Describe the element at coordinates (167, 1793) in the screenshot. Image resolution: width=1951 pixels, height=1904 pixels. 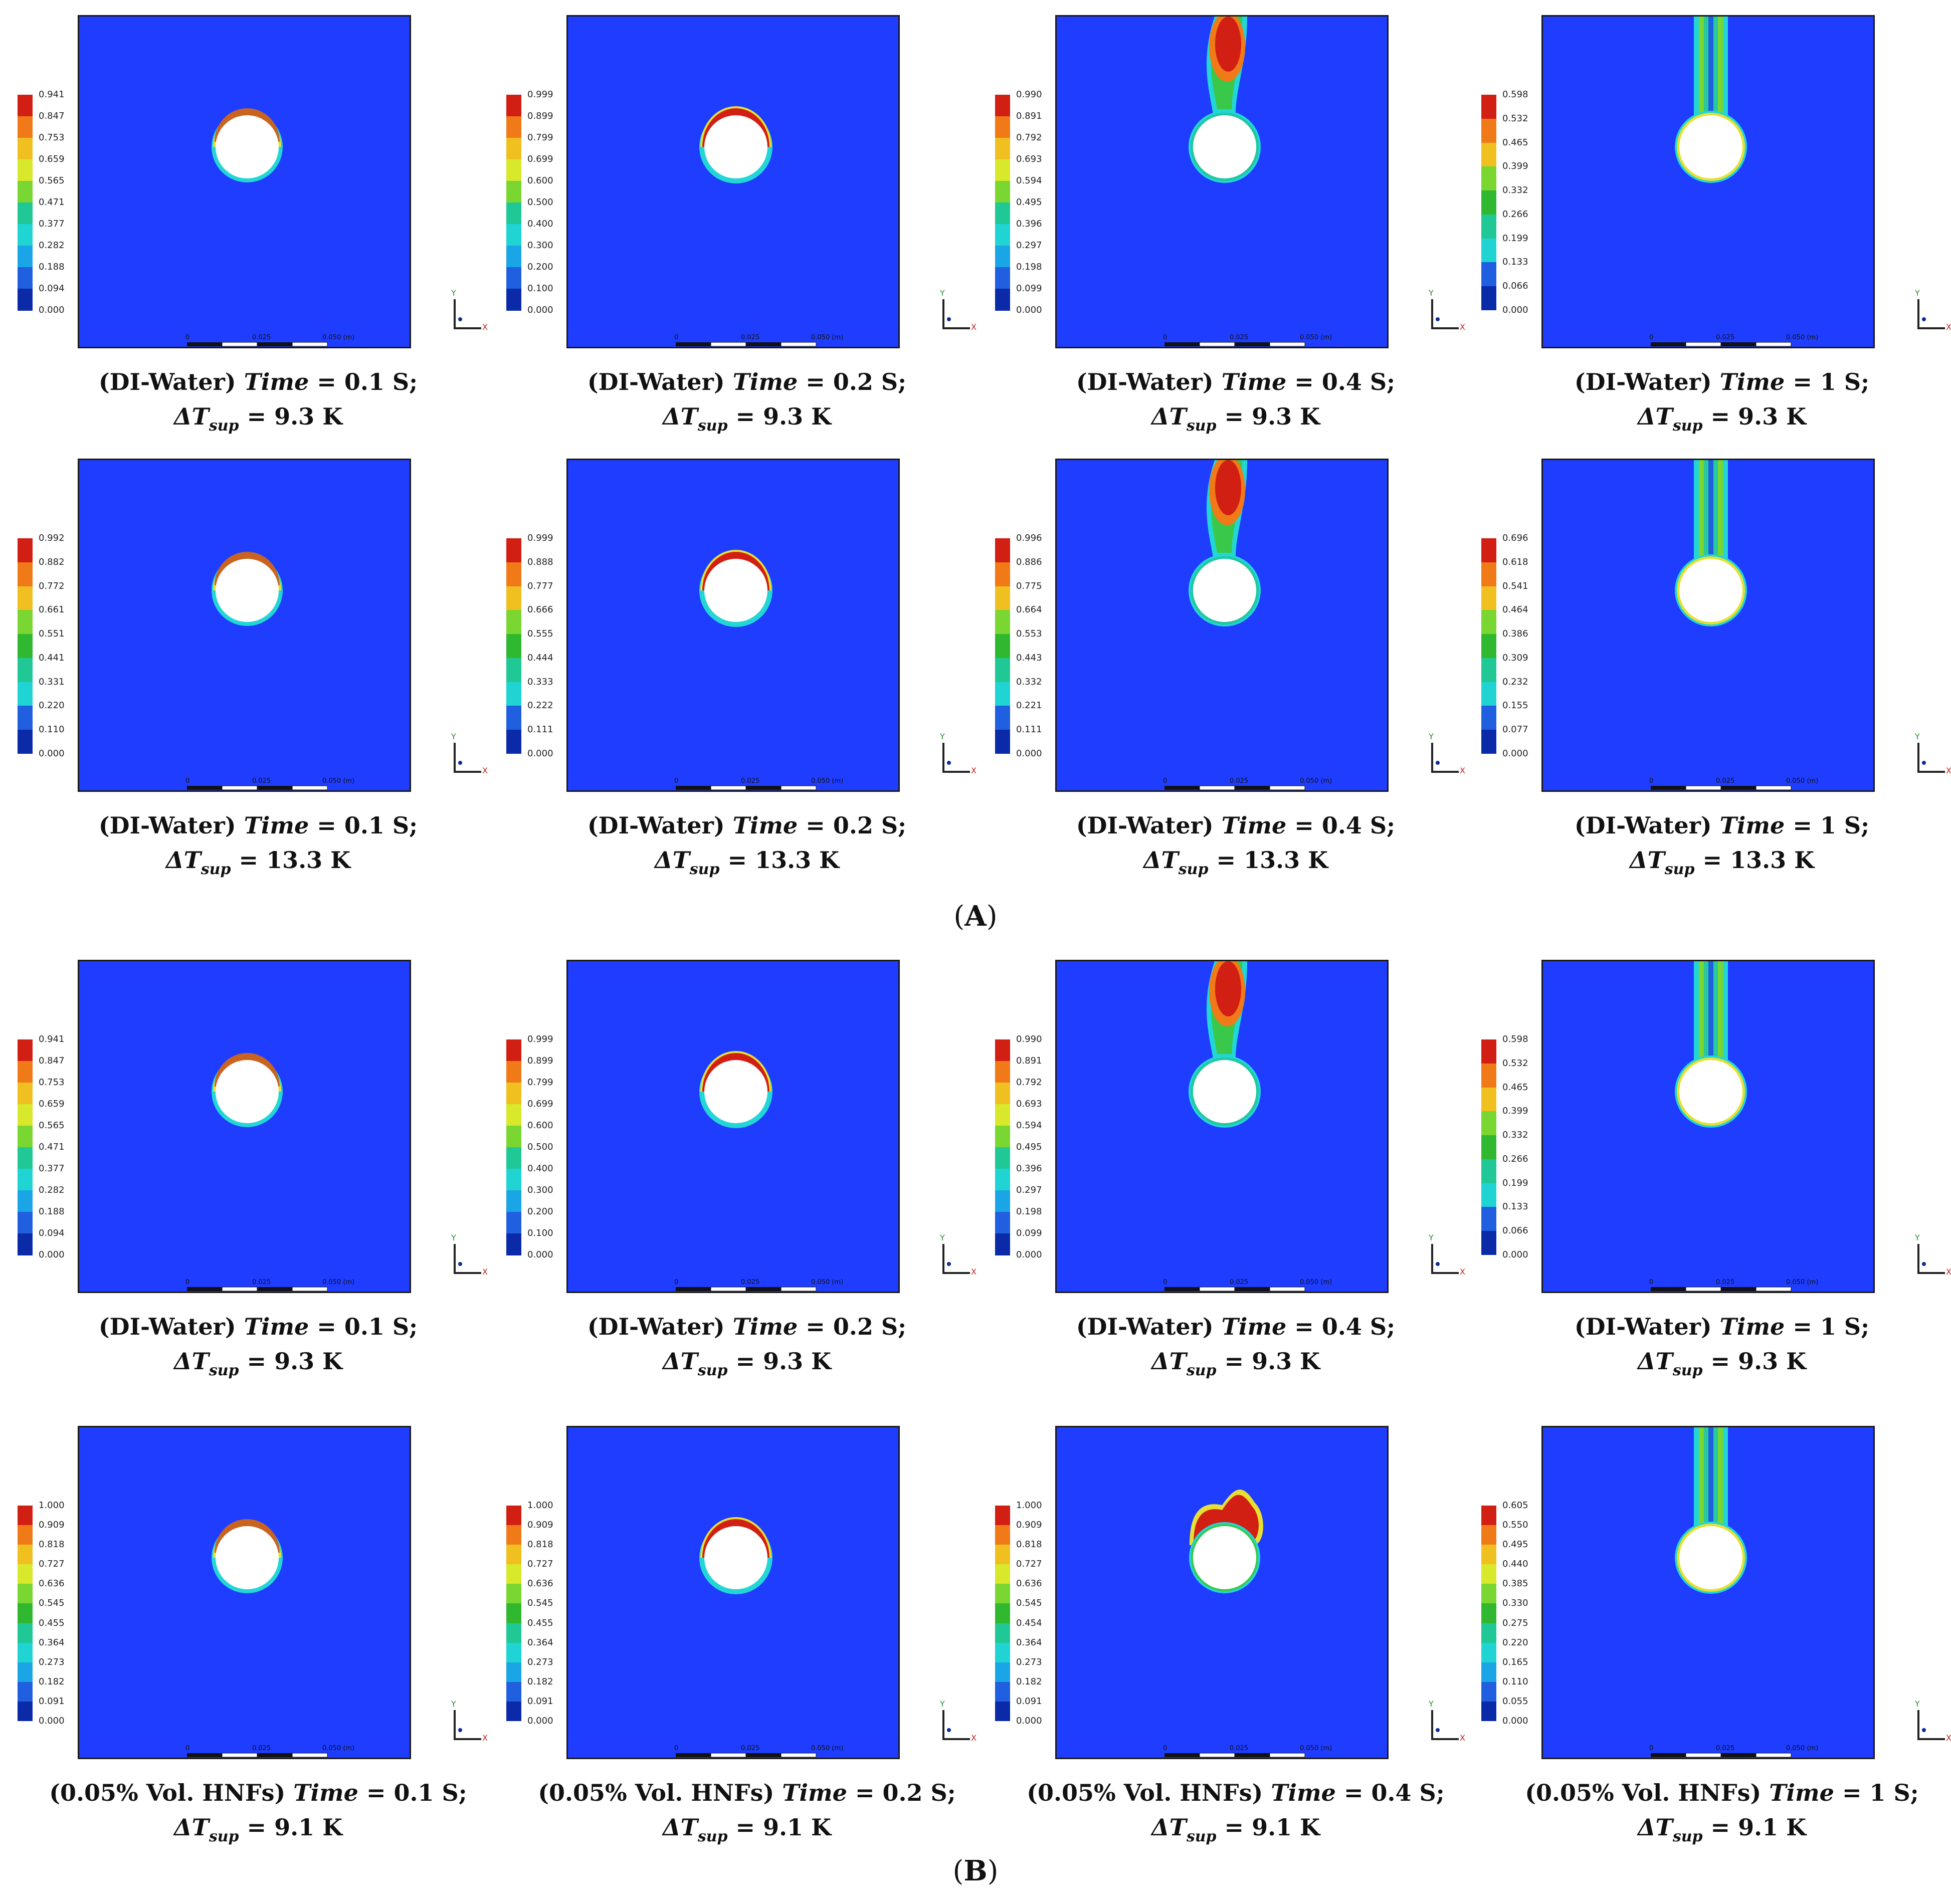
I see `caption-fluid: (0.05% Vol. HNFs)` at that location.